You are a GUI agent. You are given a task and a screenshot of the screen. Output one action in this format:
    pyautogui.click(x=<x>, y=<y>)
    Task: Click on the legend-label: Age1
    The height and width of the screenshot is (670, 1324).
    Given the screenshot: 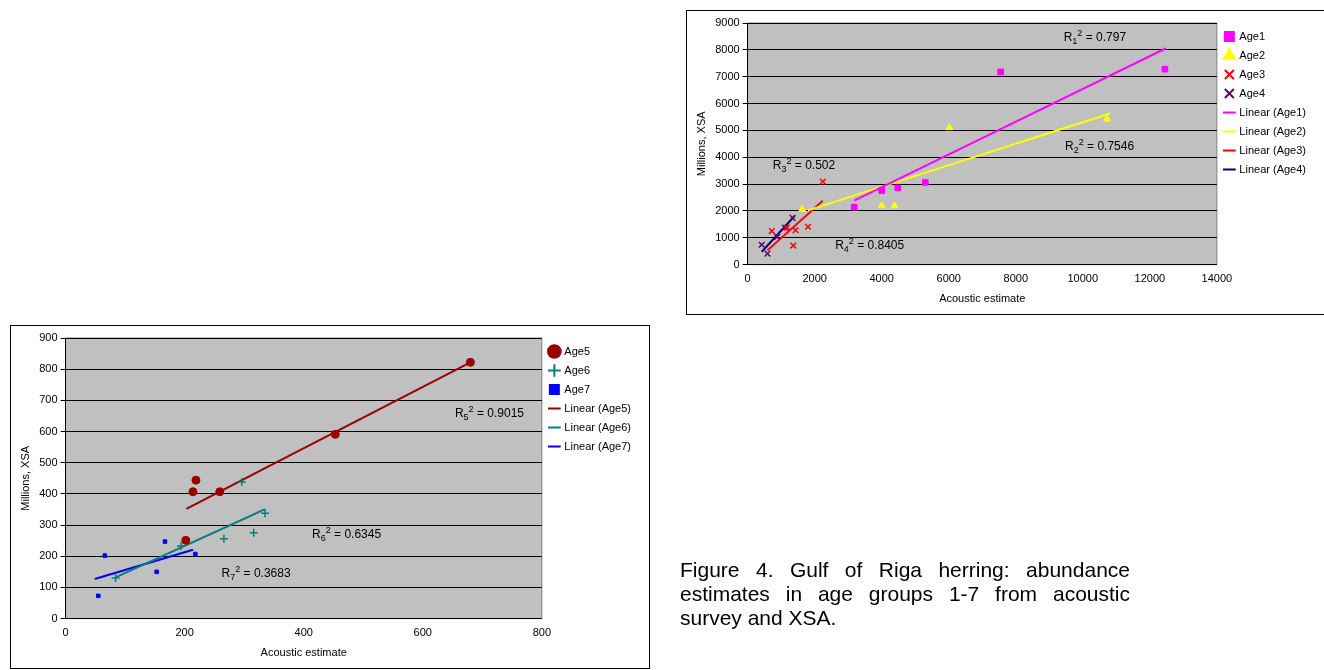 What is the action you would take?
    pyautogui.click(x=1252, y=35)
    